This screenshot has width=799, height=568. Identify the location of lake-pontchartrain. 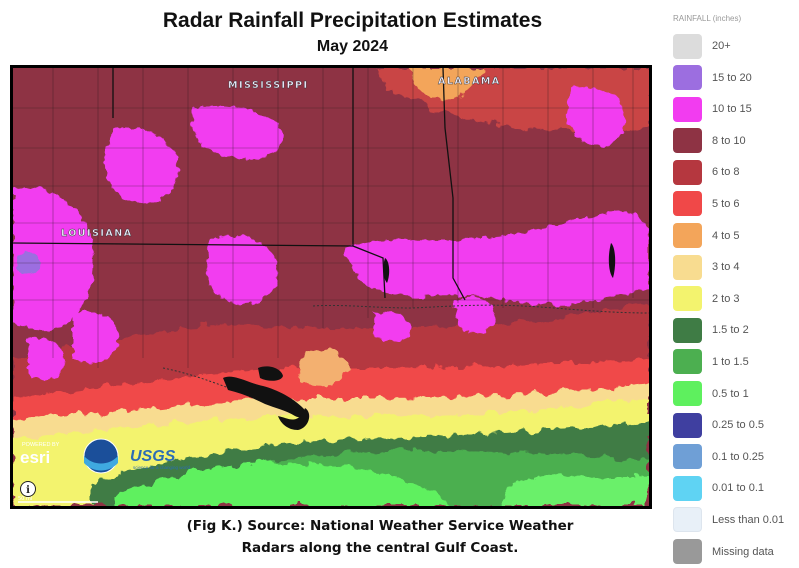
(270, 373).